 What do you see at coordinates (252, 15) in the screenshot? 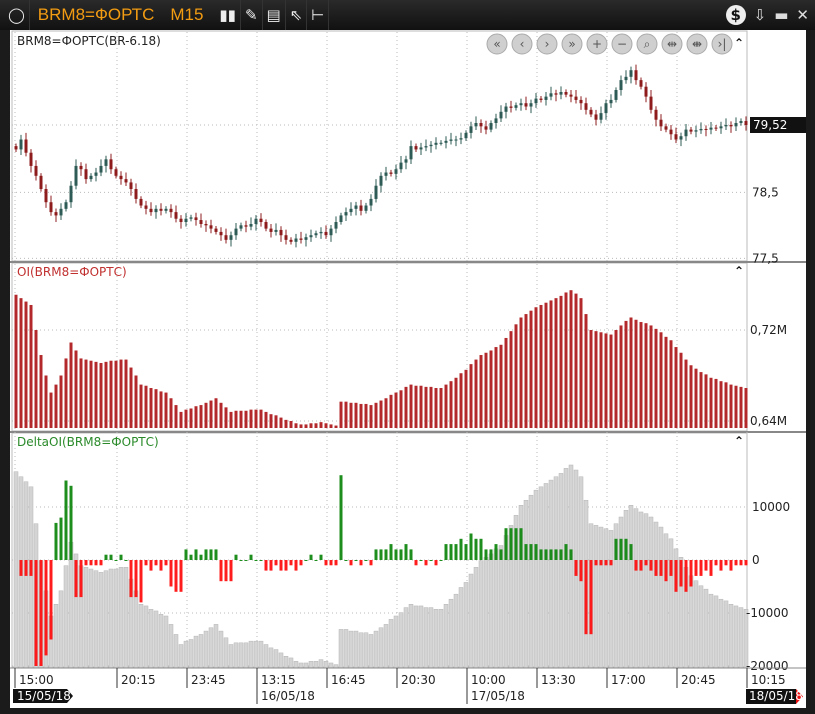
I see `pencil-icon: ✎` at bounding box center [252, 15].